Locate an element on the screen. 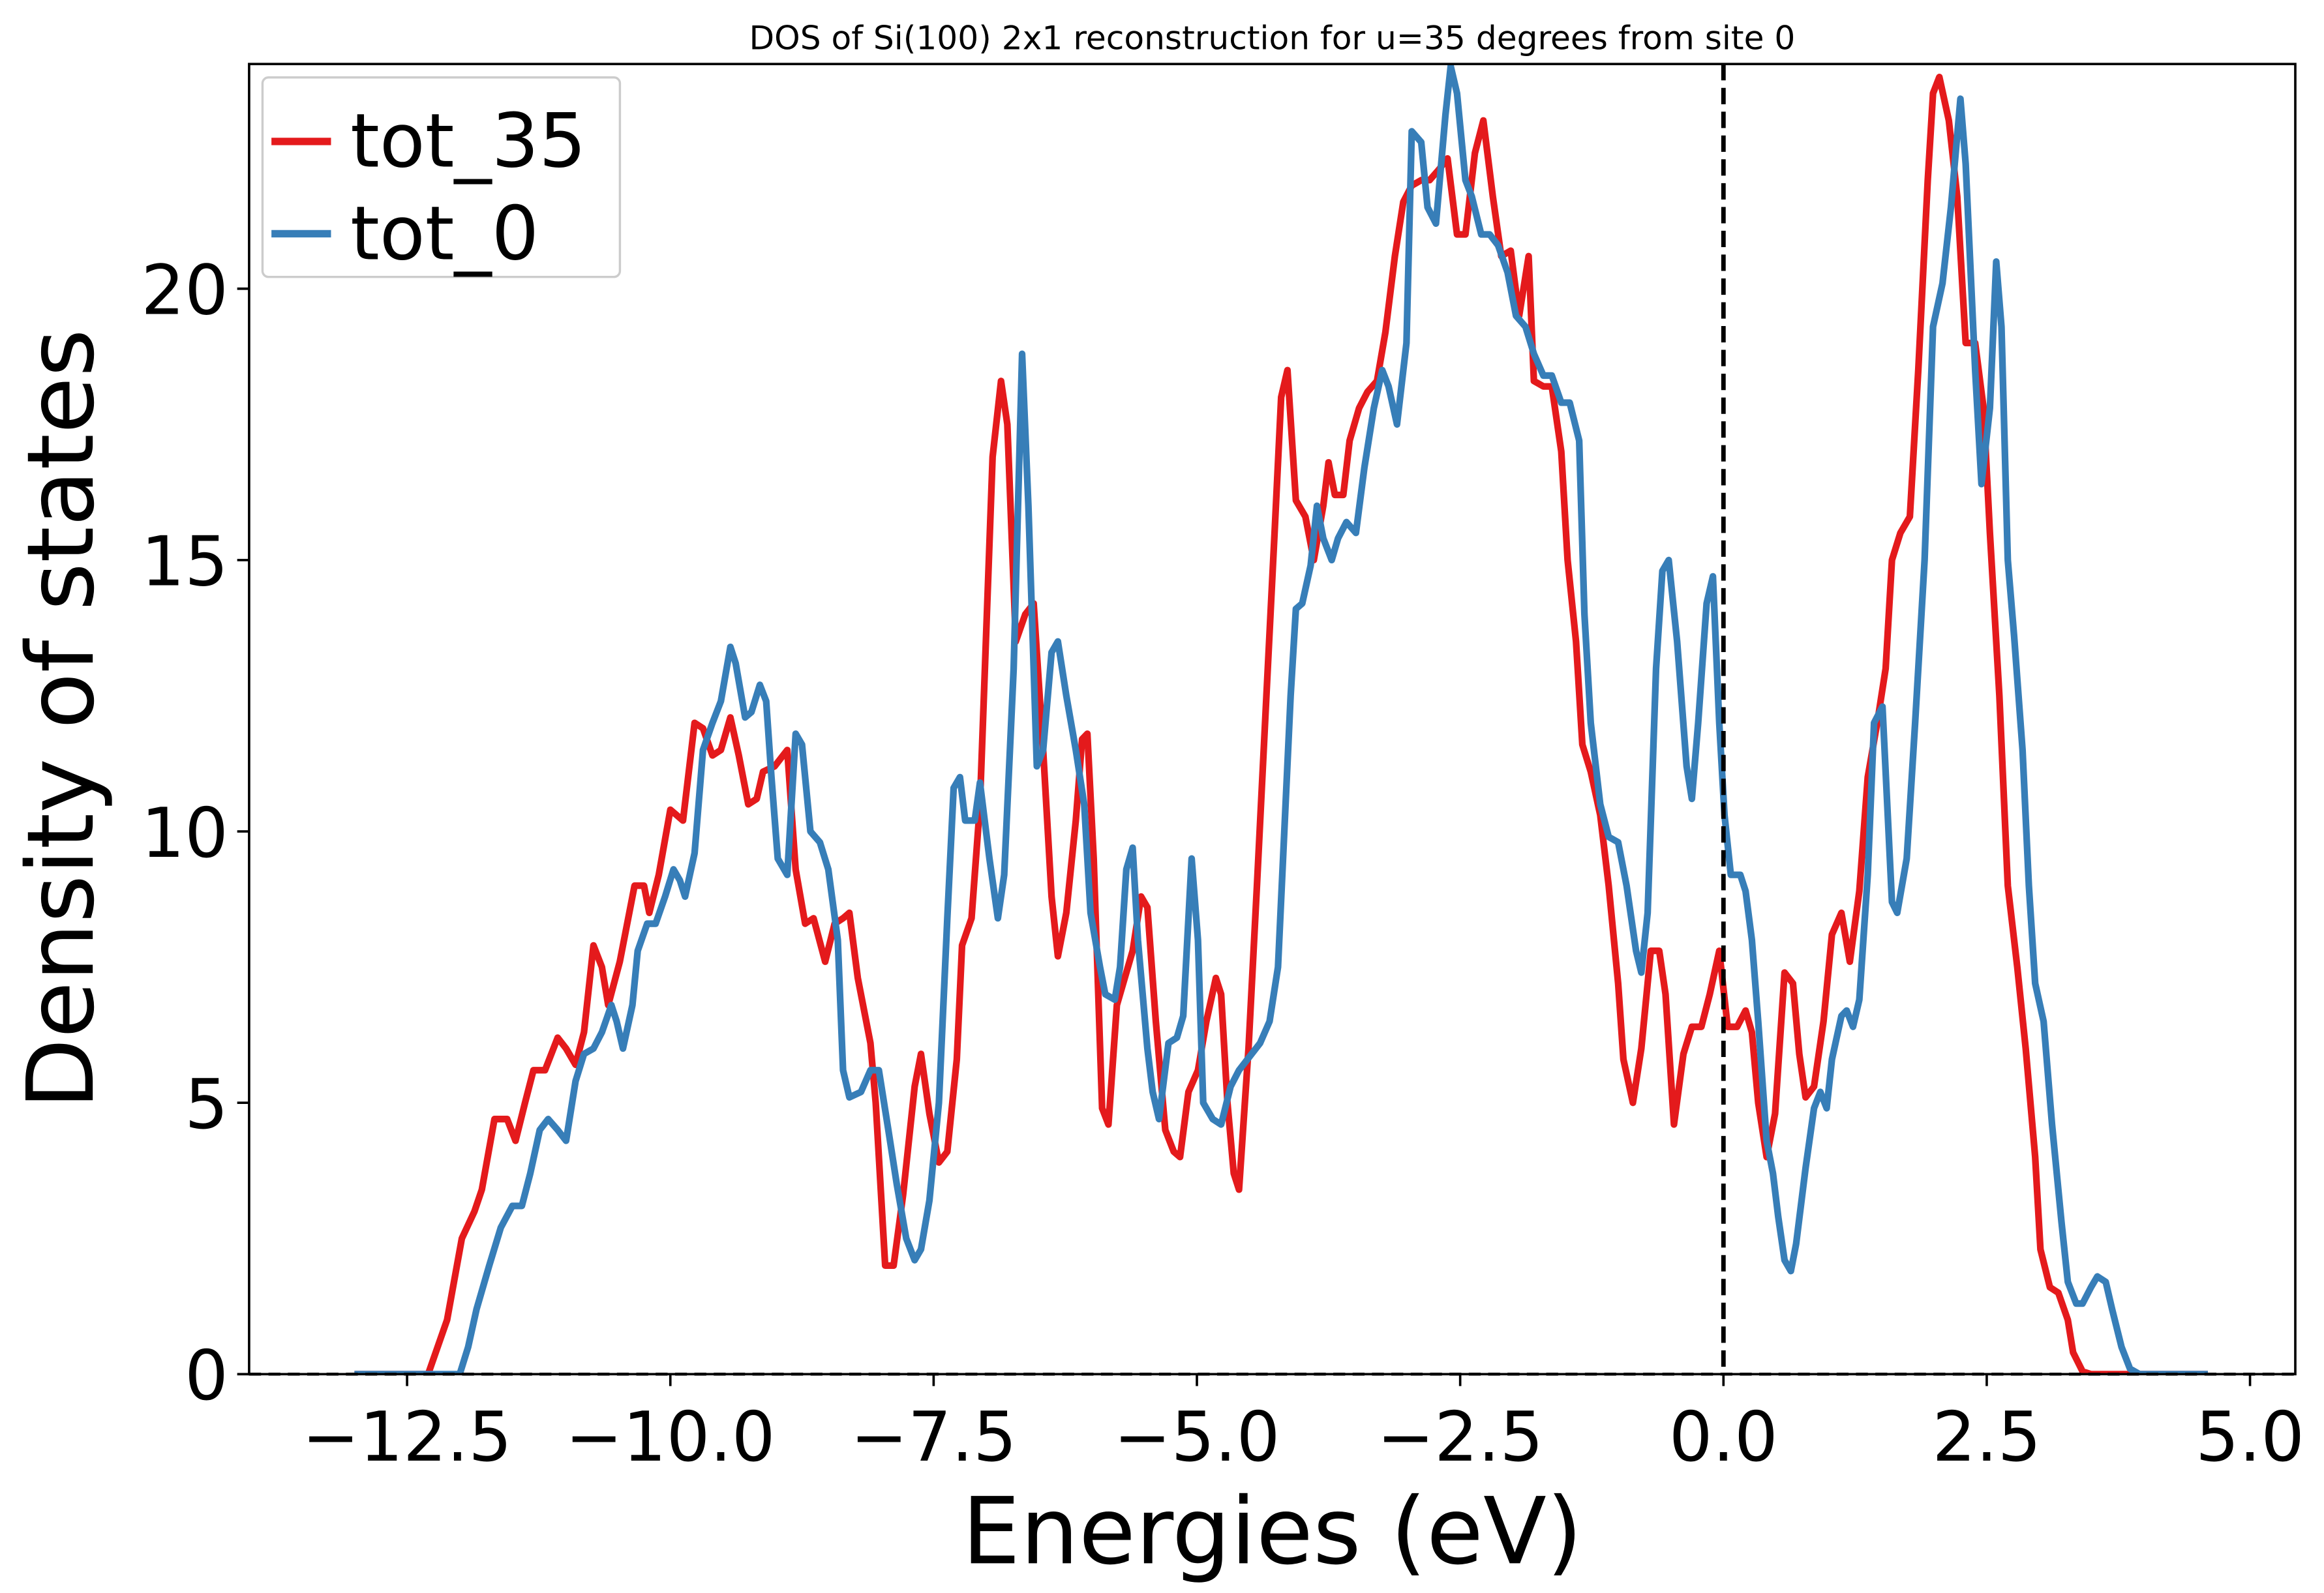 Image resolution: width=2324 pixels, height=1593 pixels. y-tick-label: 5 is located at coordinates (206, 1104).